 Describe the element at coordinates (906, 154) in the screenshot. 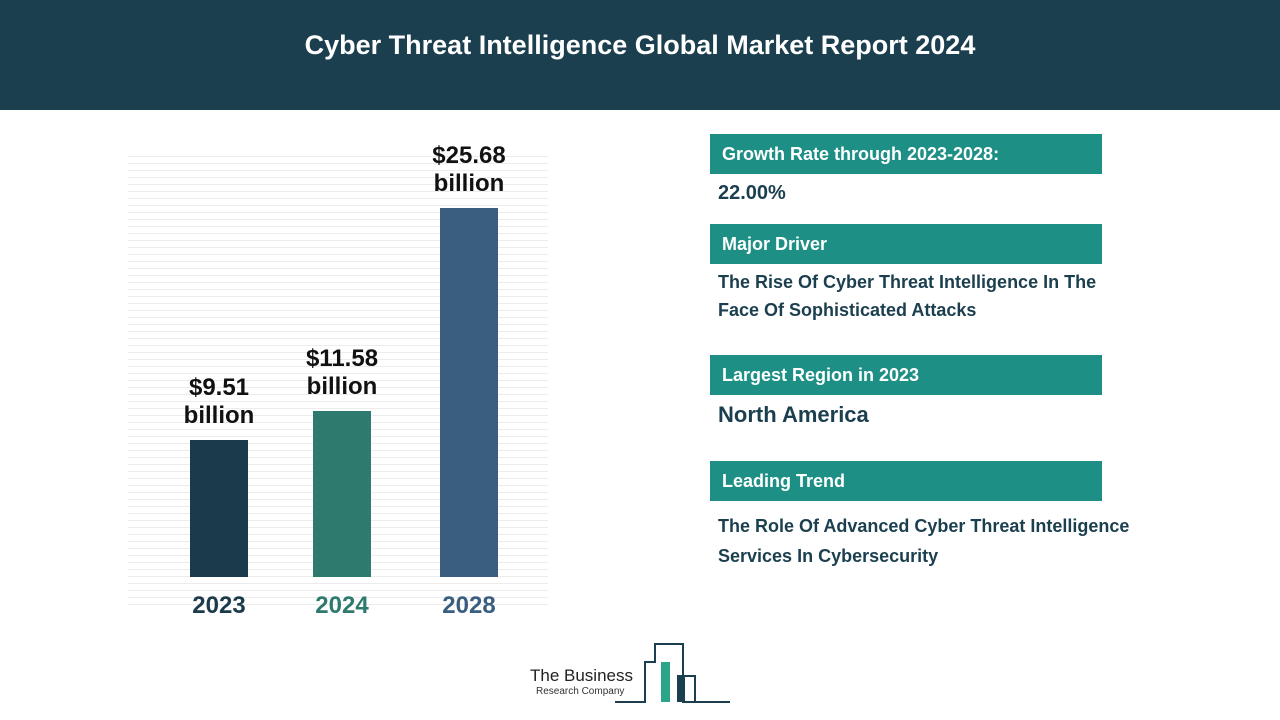

I see `panel-heading: Growth Rate through 2023-2028:` at that location.